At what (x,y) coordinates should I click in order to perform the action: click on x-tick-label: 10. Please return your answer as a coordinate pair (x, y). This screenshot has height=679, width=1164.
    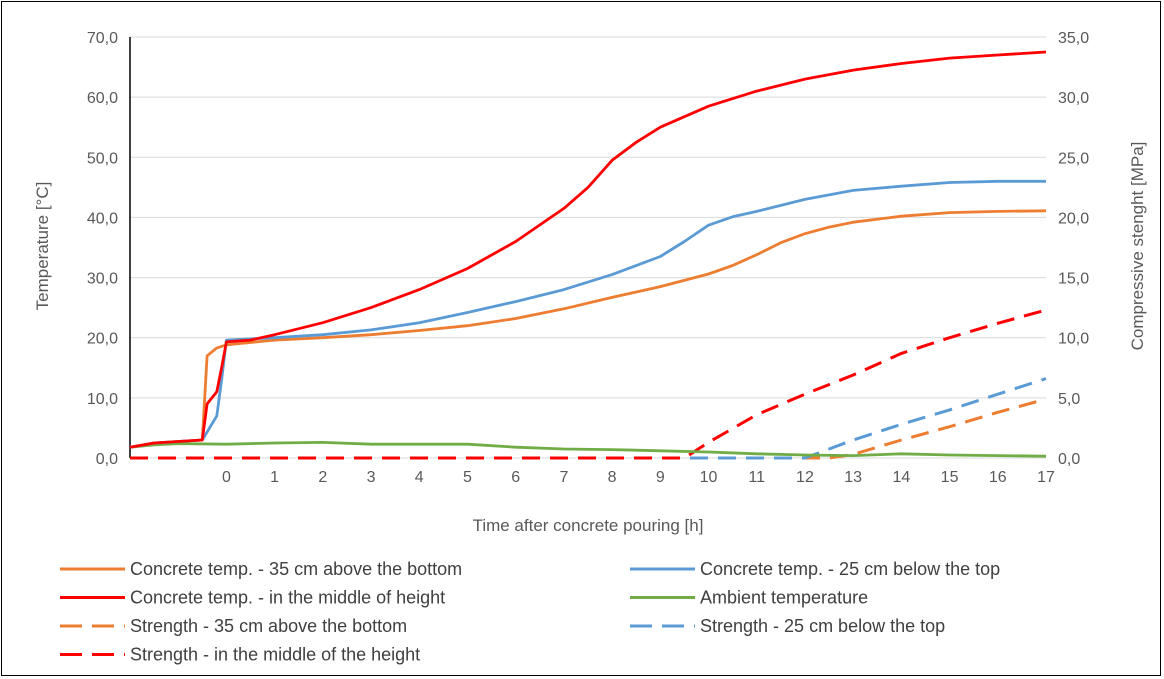
    Looking at the image, I should click on (709, 477).